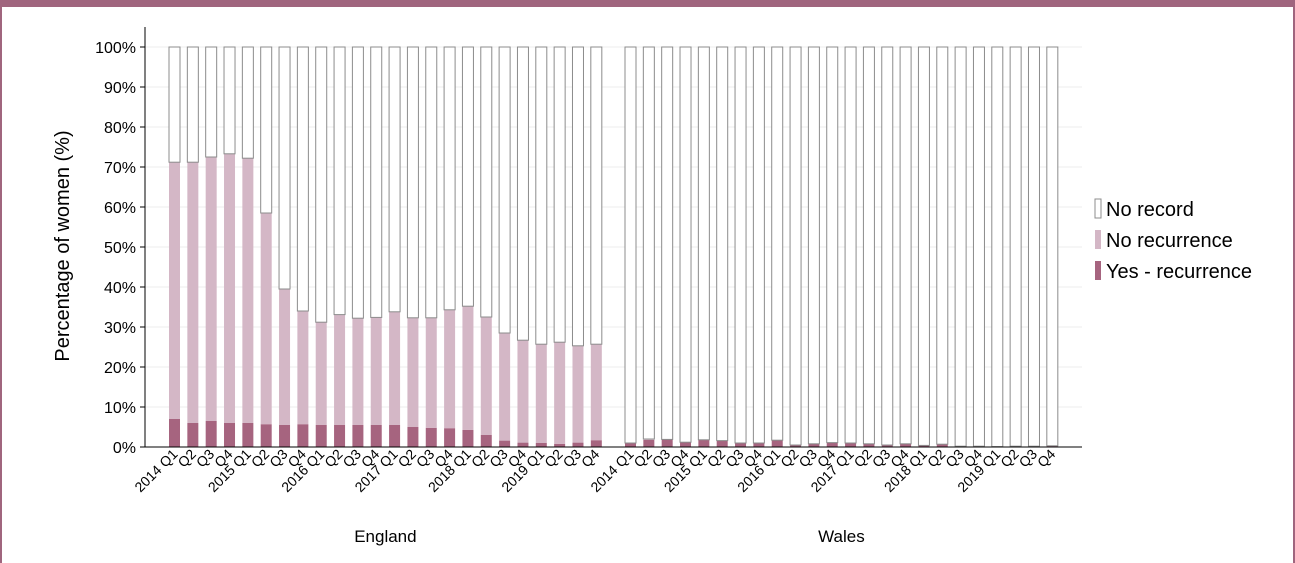 The width and height of the screenshot is (1295, 563). Describe the element at coordinates (120, 408) in the screenshot. I see `y-tick-label: 10%` at that location.